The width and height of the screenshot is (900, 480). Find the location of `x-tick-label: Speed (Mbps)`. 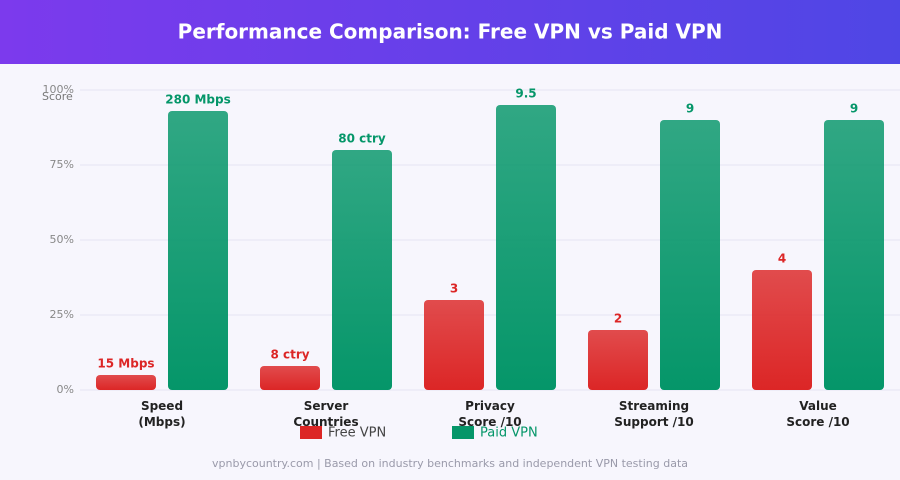

x-tick-label: Speed (Mbps) is located at coordinates (161, 414).